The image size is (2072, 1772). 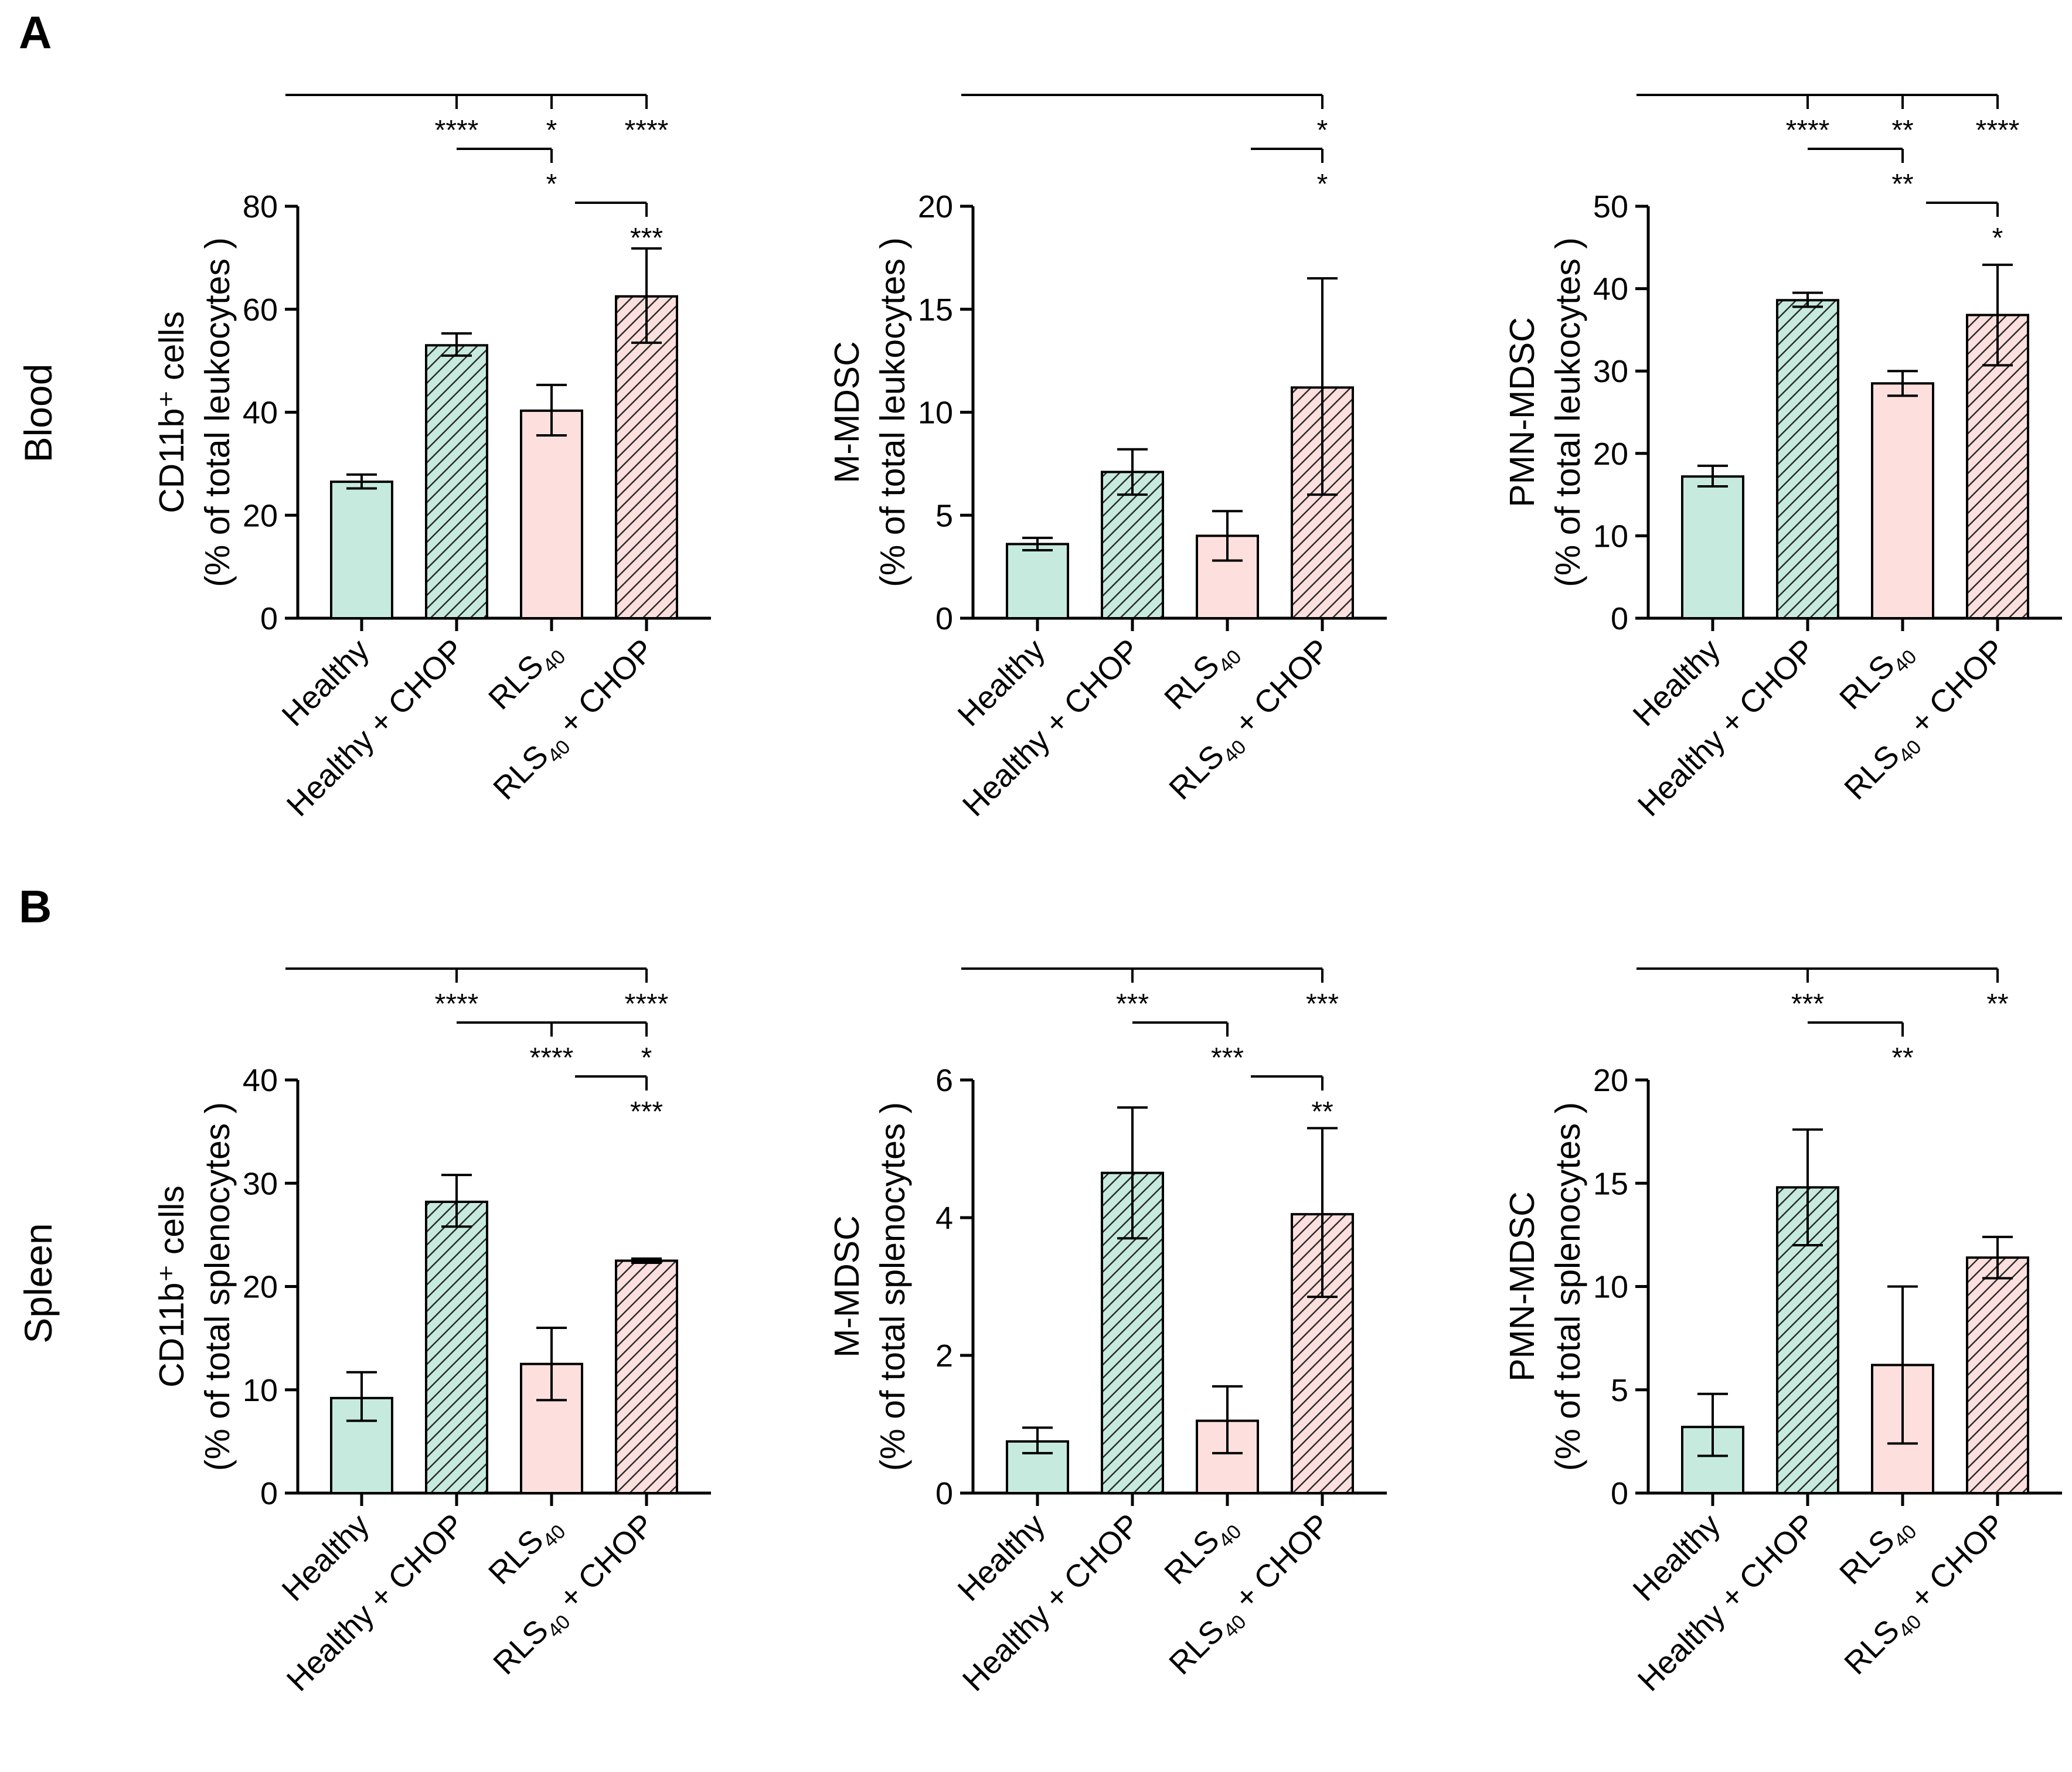 What do you see at coordinates (1545, 1286) in the screenshot?
I see `y-axis-label: PMN-MDSC (% of total splenocytes )` at bounding box center [1545, 1286].